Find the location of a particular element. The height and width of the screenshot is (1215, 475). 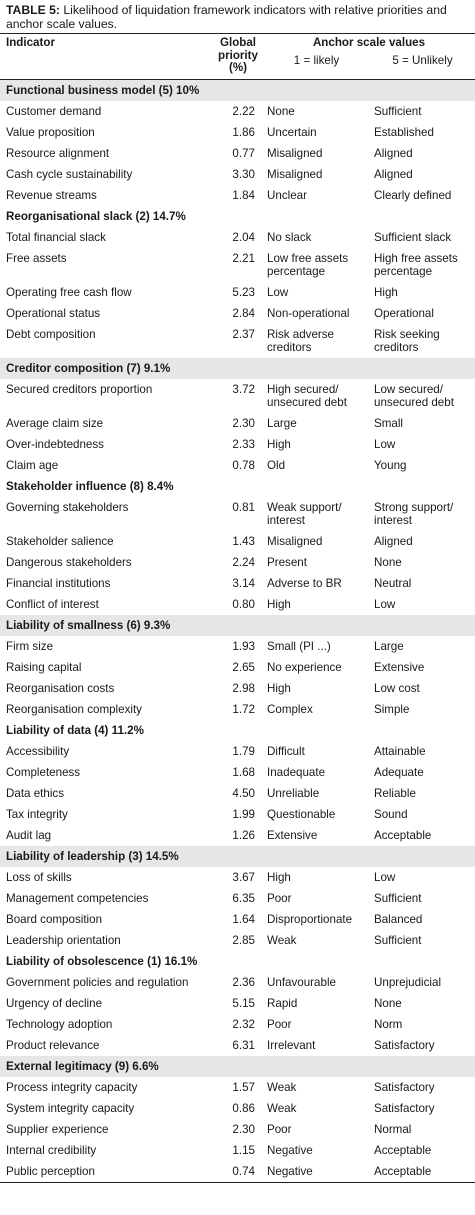

likely-anchor-cell: Uncertain is located at coordinates (292, 132).